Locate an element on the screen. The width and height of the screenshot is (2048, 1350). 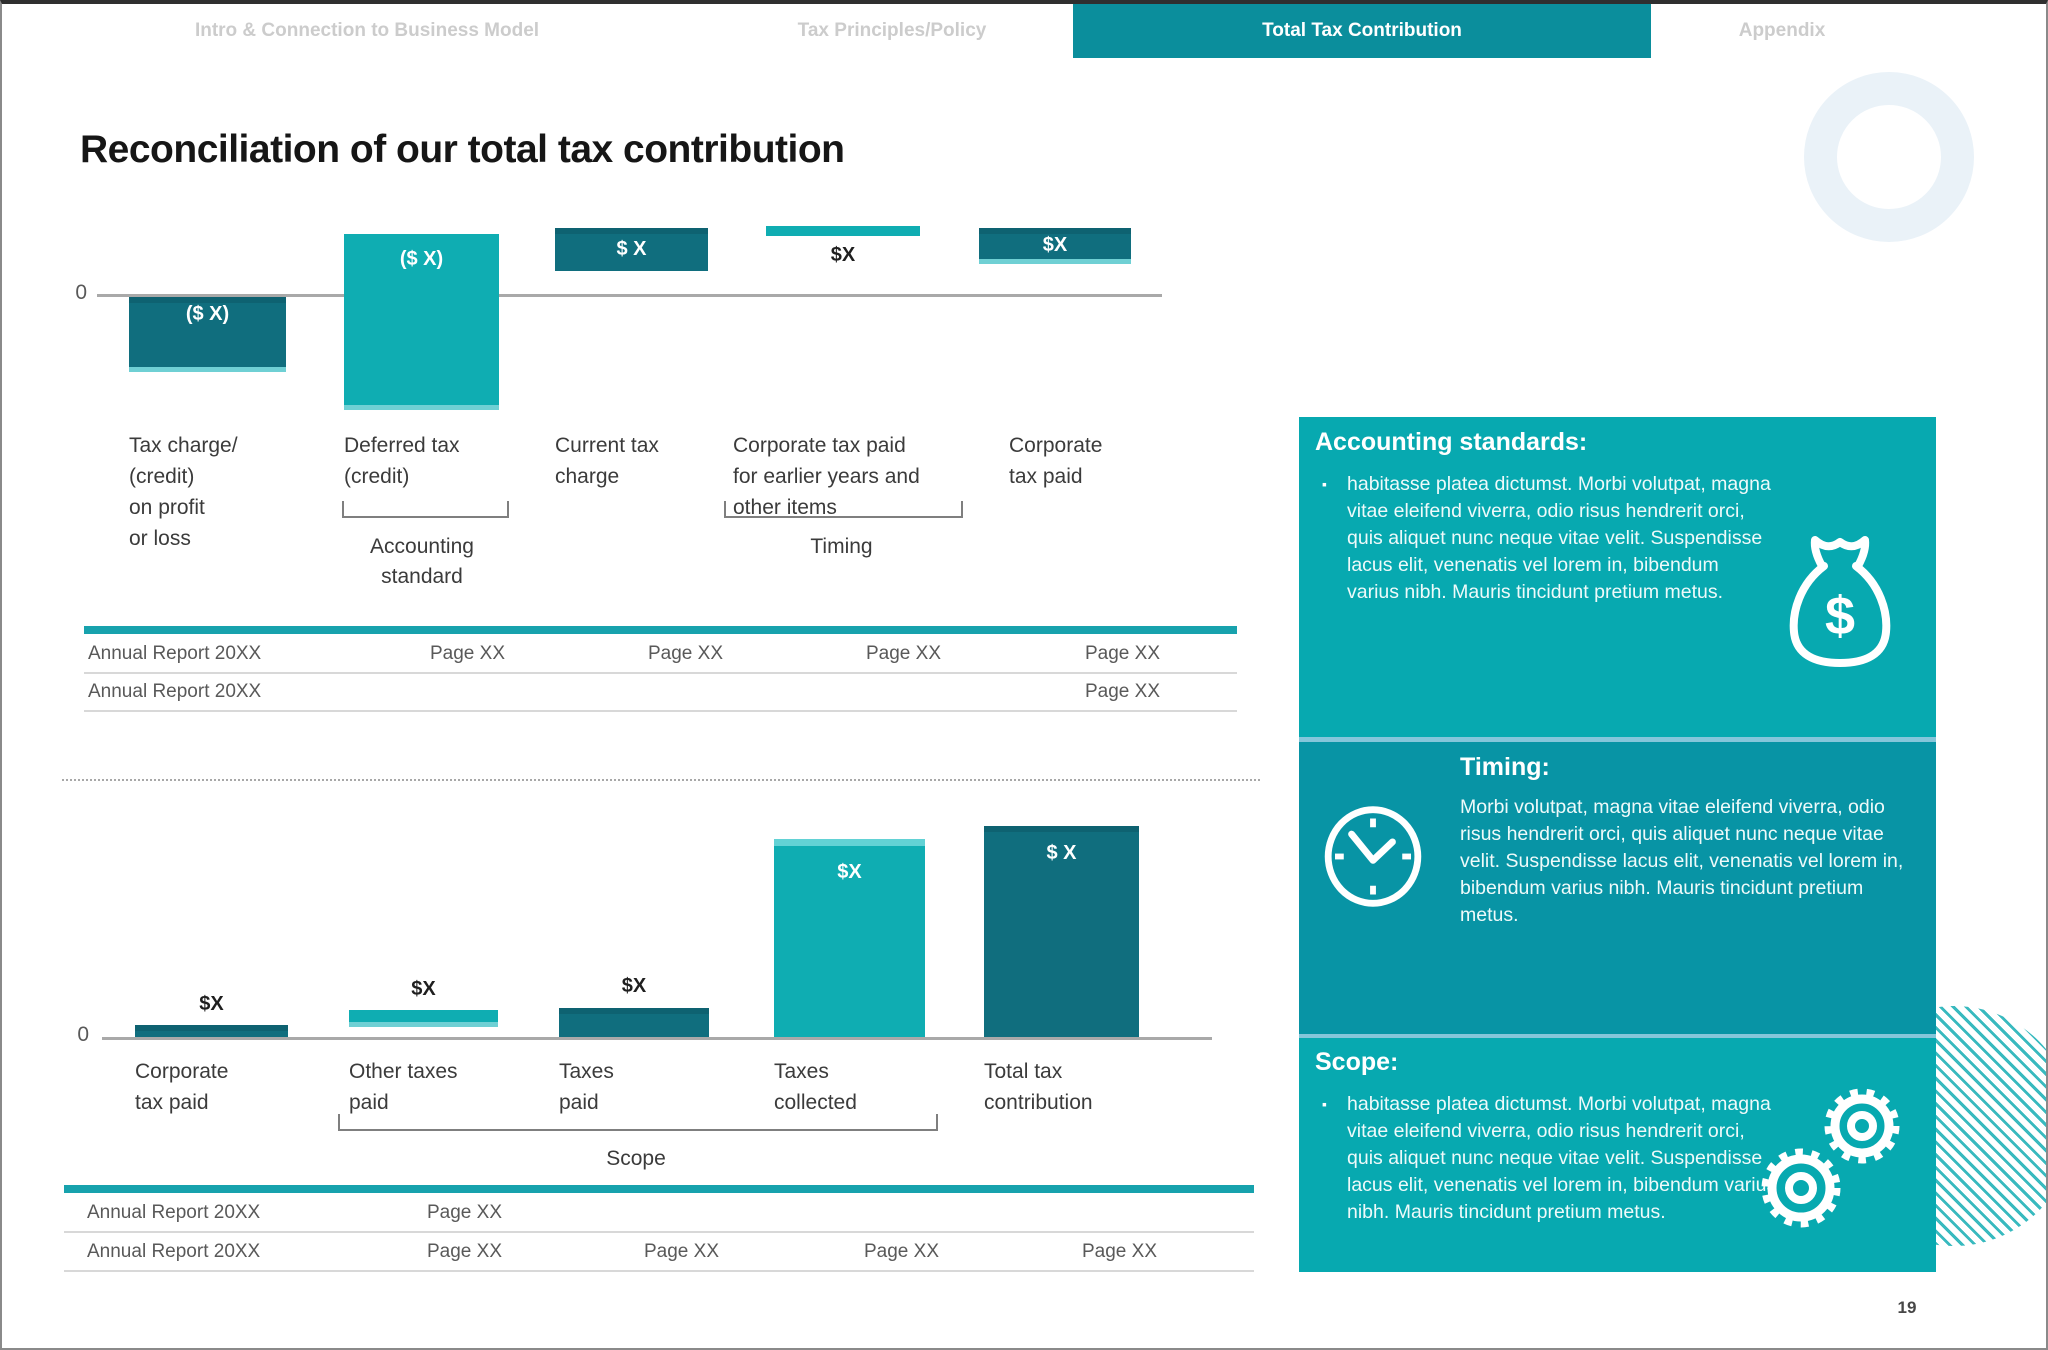
scope-bracket is located at coordinates (638, 1122).